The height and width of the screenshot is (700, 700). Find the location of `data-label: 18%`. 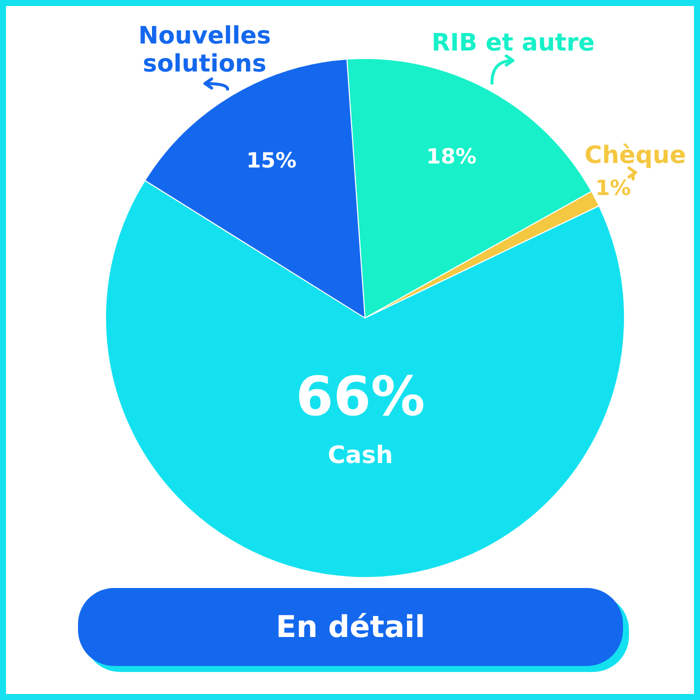

data-label: 18% is located at coordinates (451, 156).